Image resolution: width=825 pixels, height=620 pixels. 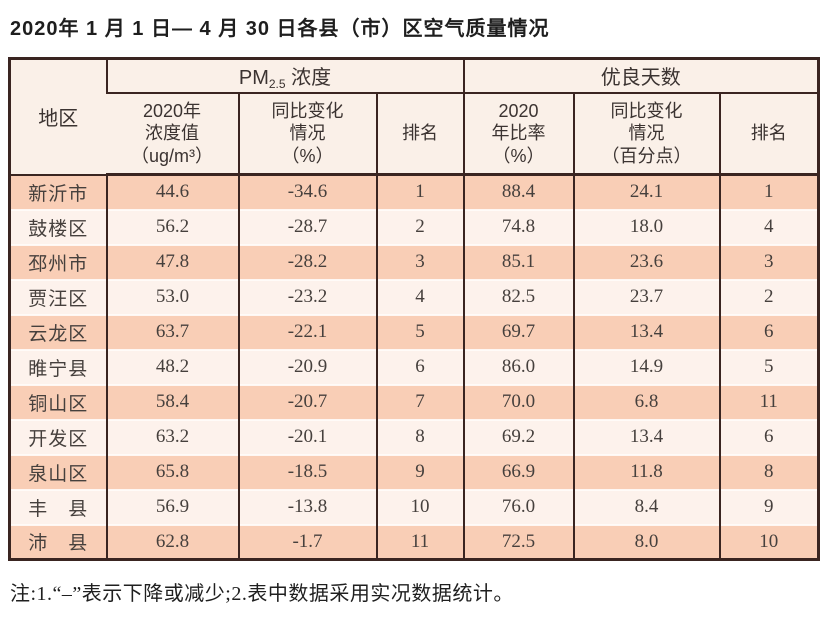 I want to click on days-rank-cell: 1, so click(x=768, y=191).